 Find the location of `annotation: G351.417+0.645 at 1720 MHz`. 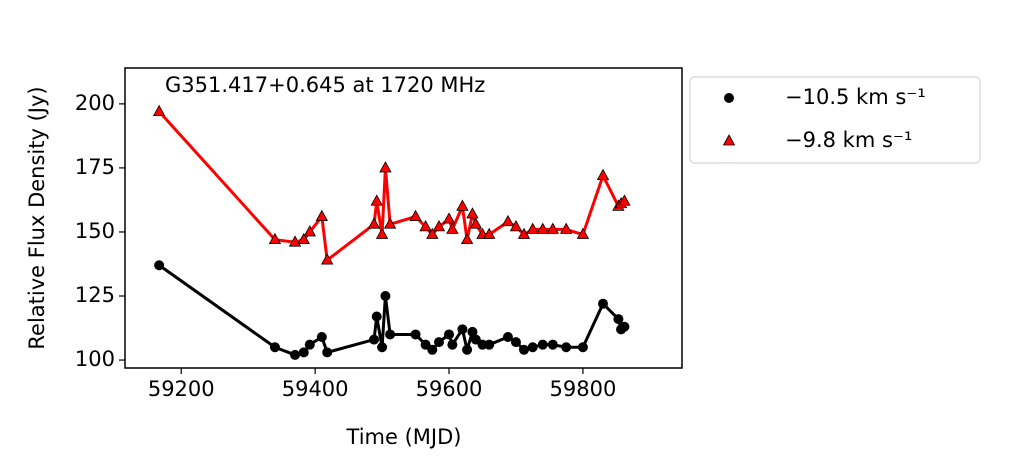

annotation: G351.417+0.645 at 1720 MHz is located at coordinates (325, 85).